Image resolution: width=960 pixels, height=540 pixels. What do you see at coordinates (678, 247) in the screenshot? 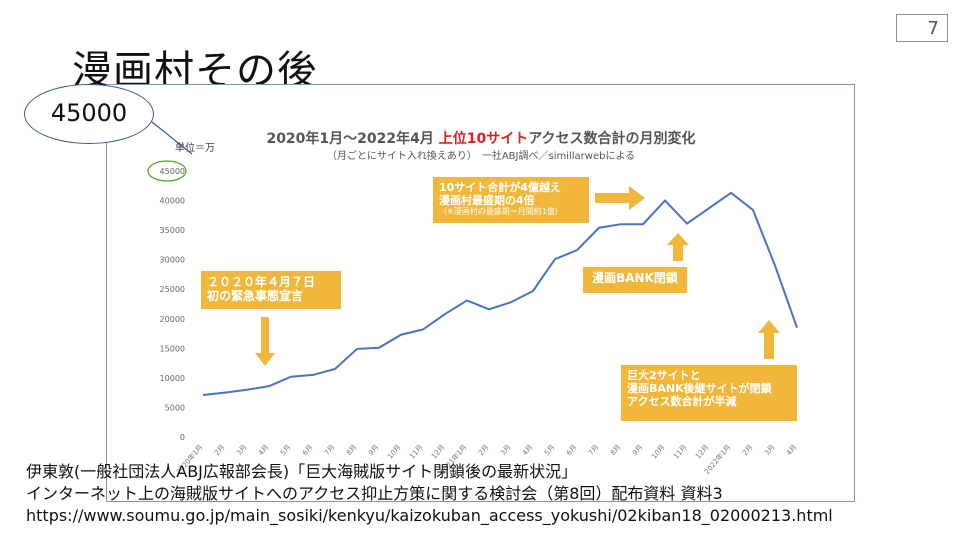
I see `arrow-up-bank` at bounding box center [678, 247].